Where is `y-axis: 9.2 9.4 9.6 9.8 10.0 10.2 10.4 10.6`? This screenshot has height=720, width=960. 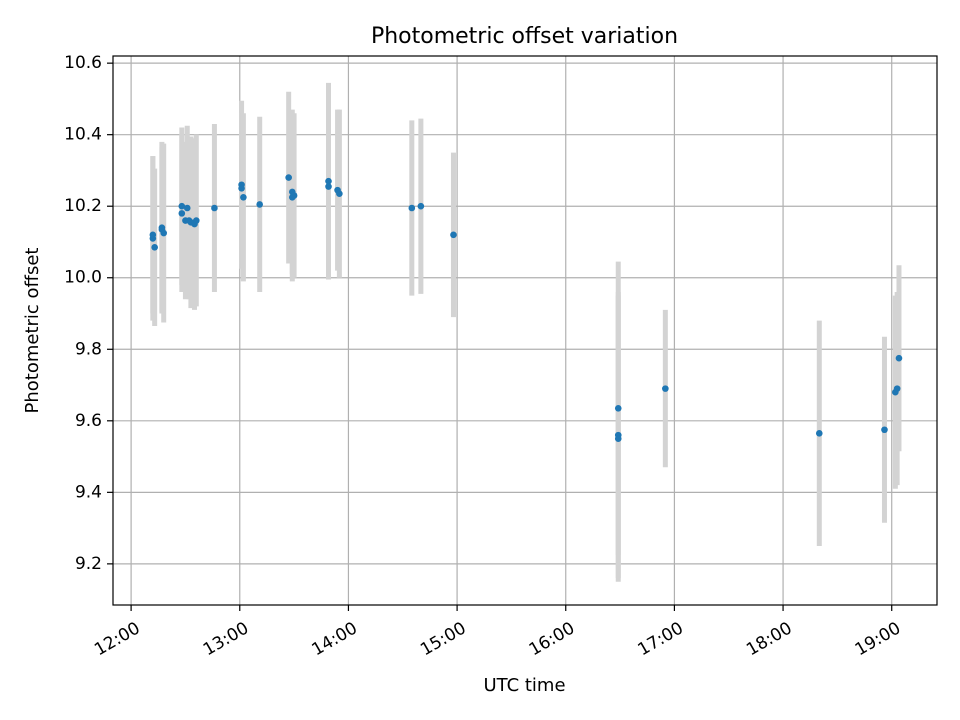 y-axis: 9.2 9.4 9.6 9.8 10.0 10.2 10.4 10.6 is located at coordinates (88, 313).